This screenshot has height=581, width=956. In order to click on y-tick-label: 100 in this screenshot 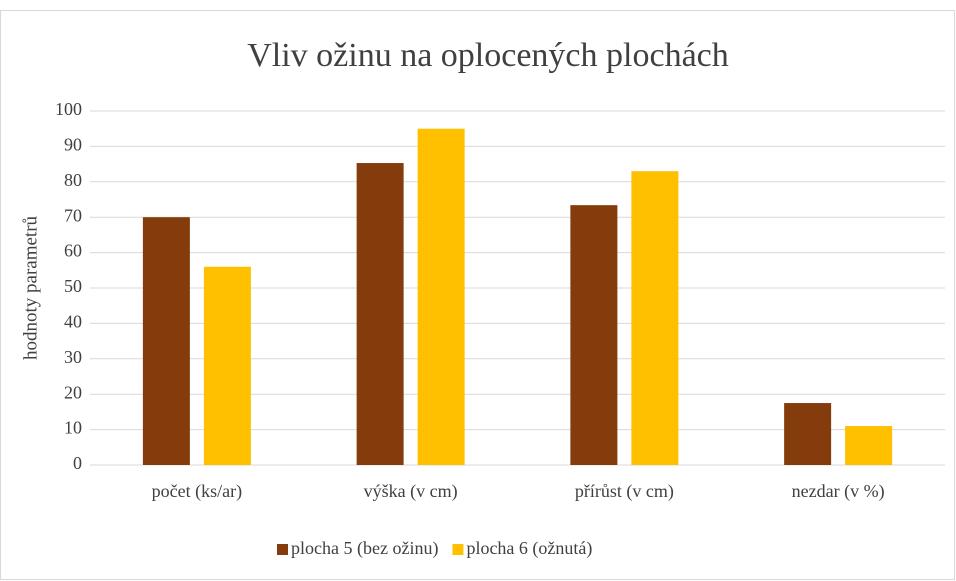, I will do `click(68, 109)`.